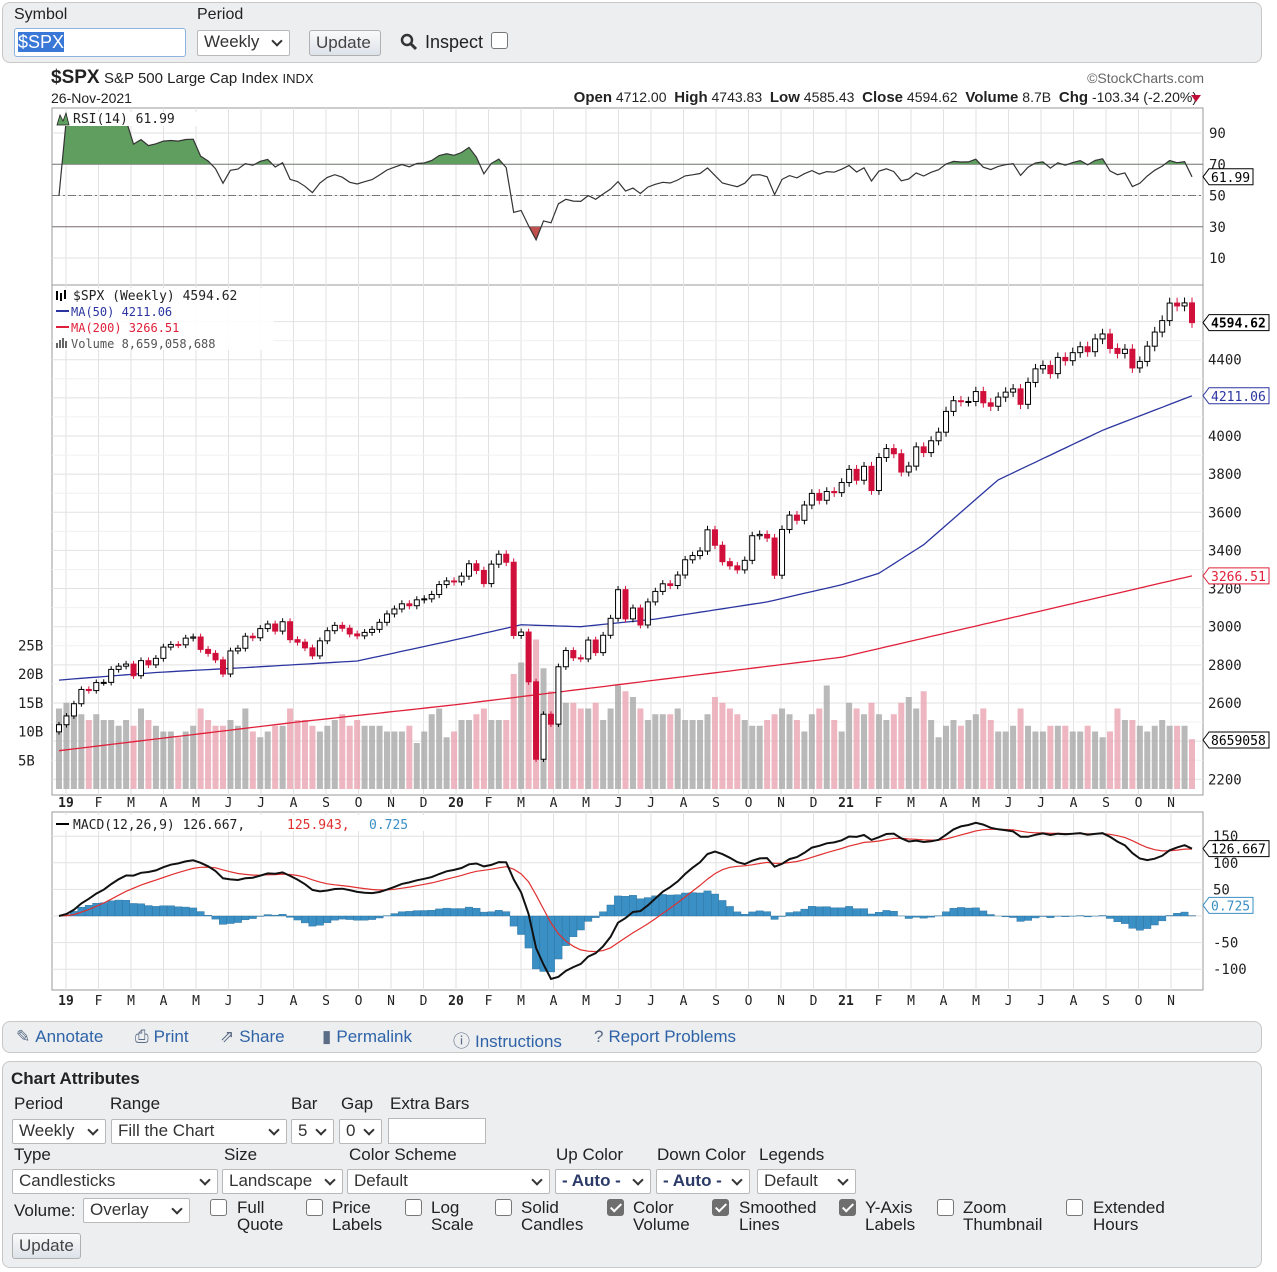 This screenshot has height=1272, width=1277. Describe the element at coordinates (665, 1037) in the screenshot. I see `report-problems-link: ? Report Problems` at that location.